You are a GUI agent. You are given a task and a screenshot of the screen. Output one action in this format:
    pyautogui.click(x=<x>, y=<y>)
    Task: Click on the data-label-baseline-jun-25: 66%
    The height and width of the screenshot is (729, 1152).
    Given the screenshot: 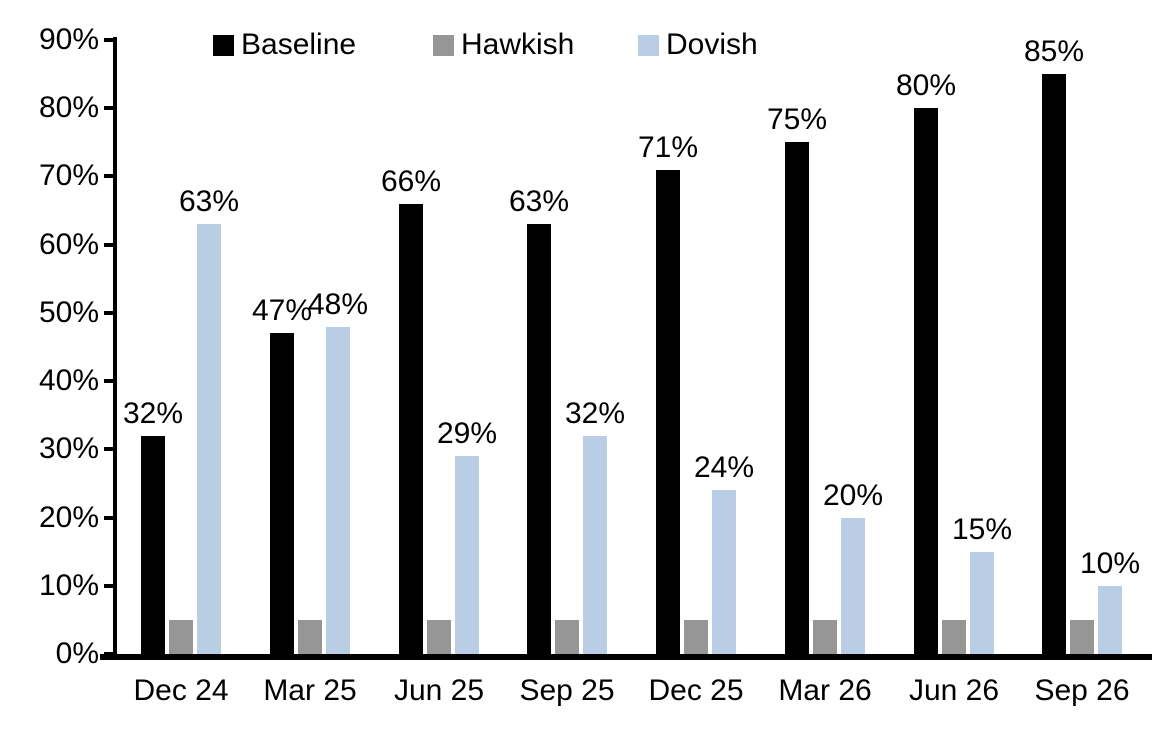 What is the action you would take?
    pyautogui.click(x=411, y=181)
    